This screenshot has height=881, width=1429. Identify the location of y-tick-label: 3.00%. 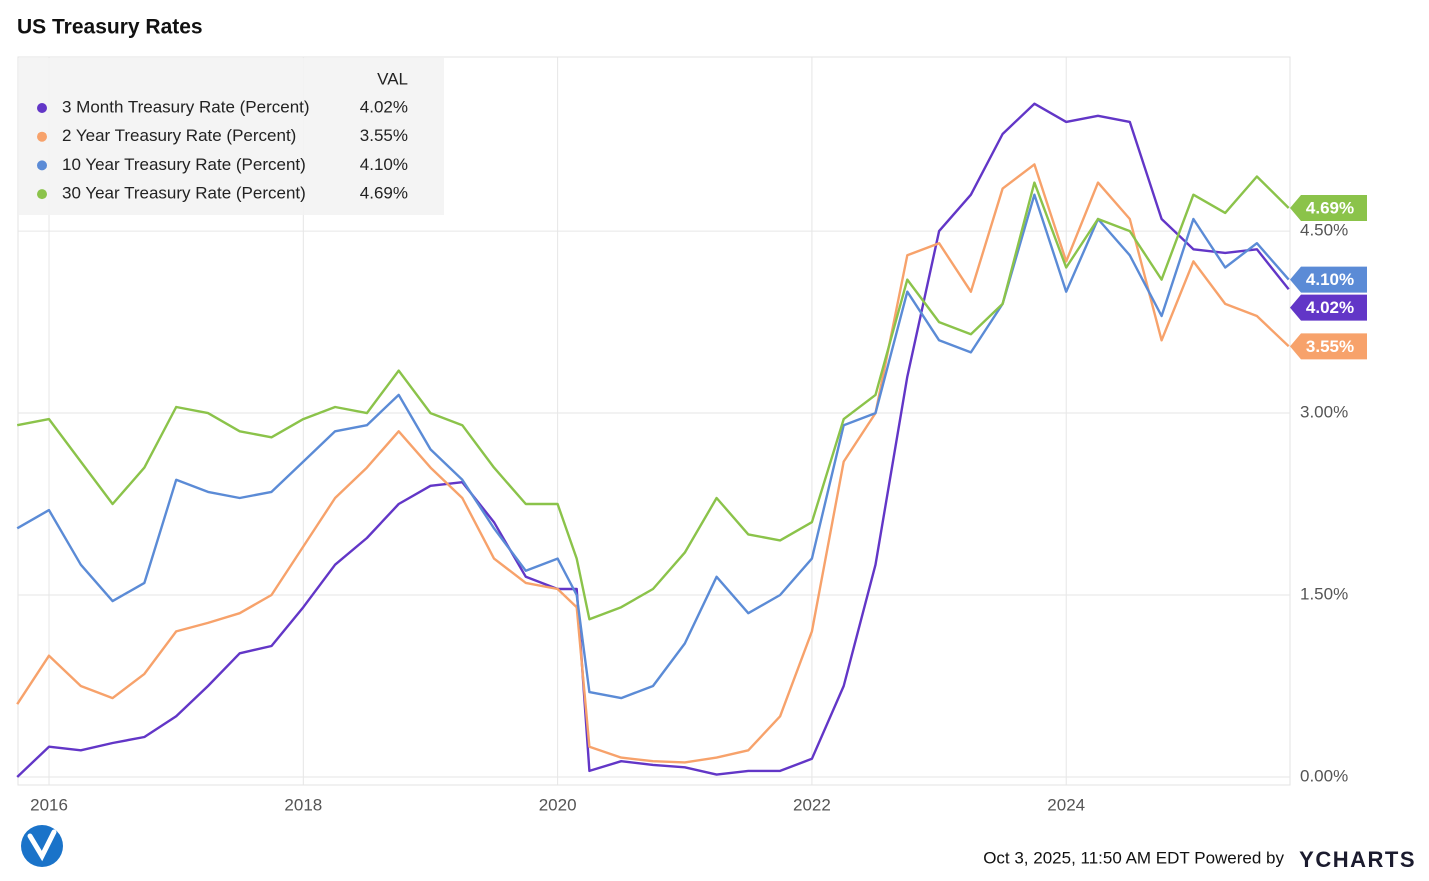
(1324, 412).